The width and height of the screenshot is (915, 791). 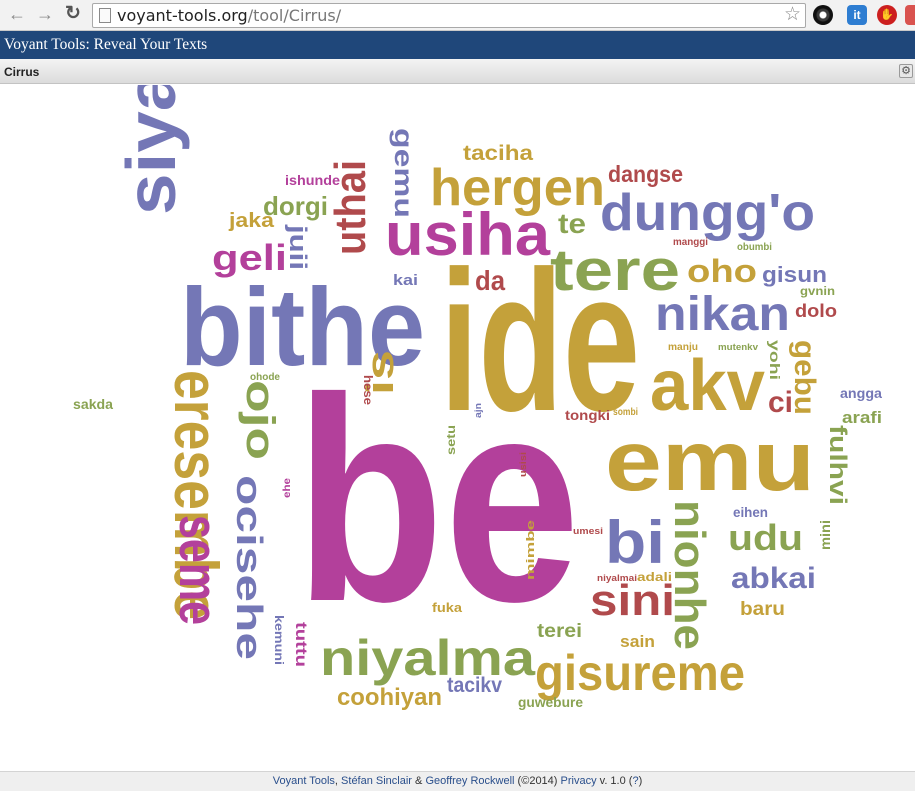 What do you see at coordinates (825, 535) in the screenshot?
I see `cloud-word-mini: mini` at bounding box center [825, 535].